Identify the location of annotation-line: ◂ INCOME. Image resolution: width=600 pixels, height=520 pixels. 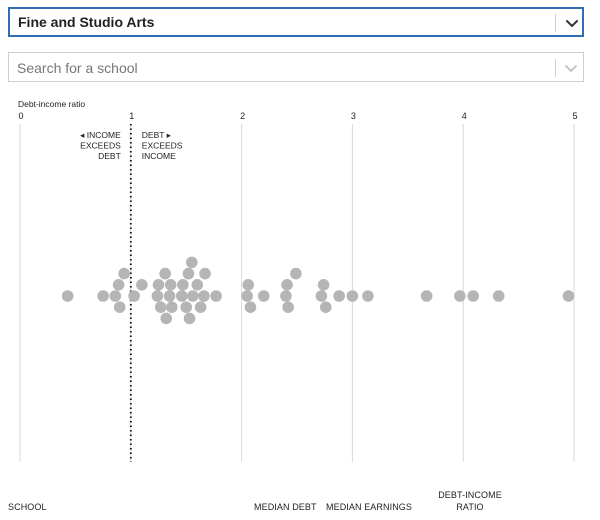
(100, 135).